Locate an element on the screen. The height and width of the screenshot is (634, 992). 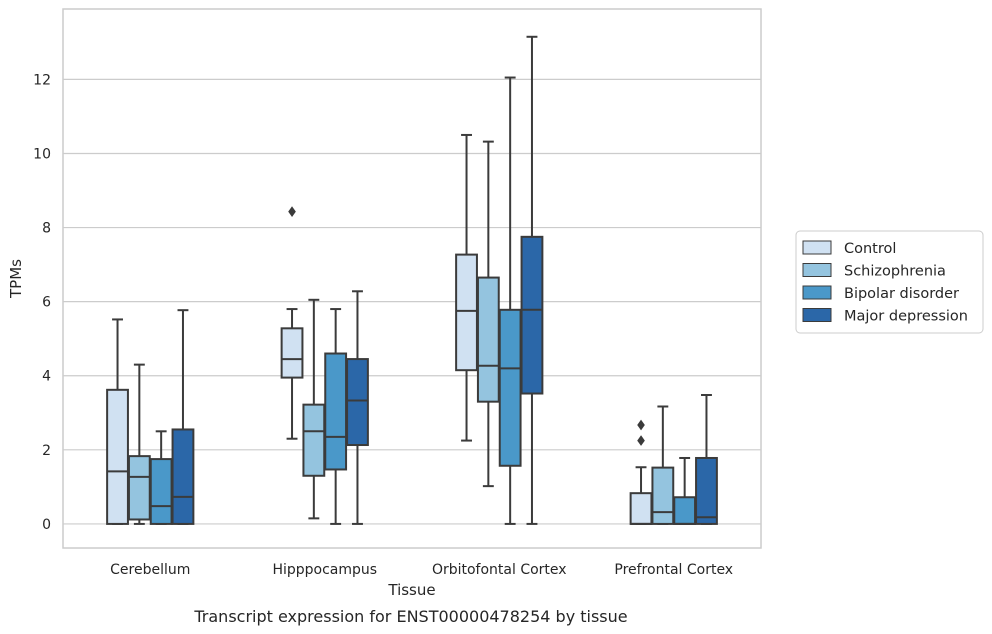
x-axis-label: Tissue is located at coordinates (411, 590).